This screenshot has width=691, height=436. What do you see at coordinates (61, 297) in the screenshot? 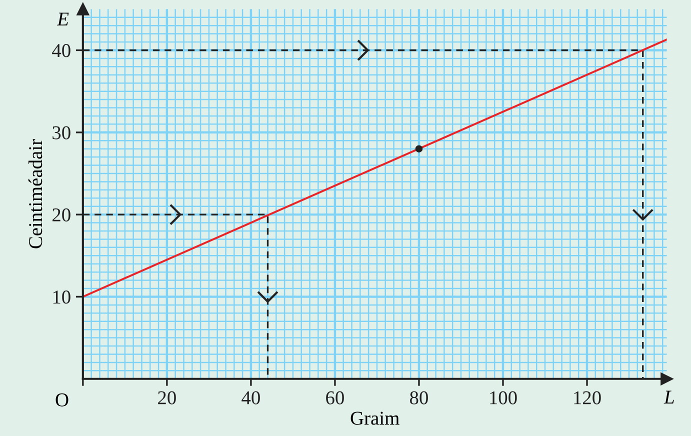
I see `y-tick-label: 10` at bounding box center [61, 297].